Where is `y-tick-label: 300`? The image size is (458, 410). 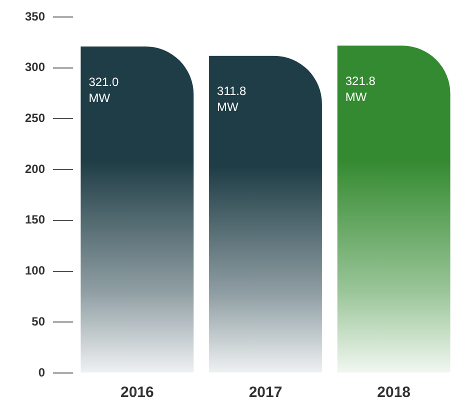
y-tick-label: 300 is located at coordinates (35, 67).